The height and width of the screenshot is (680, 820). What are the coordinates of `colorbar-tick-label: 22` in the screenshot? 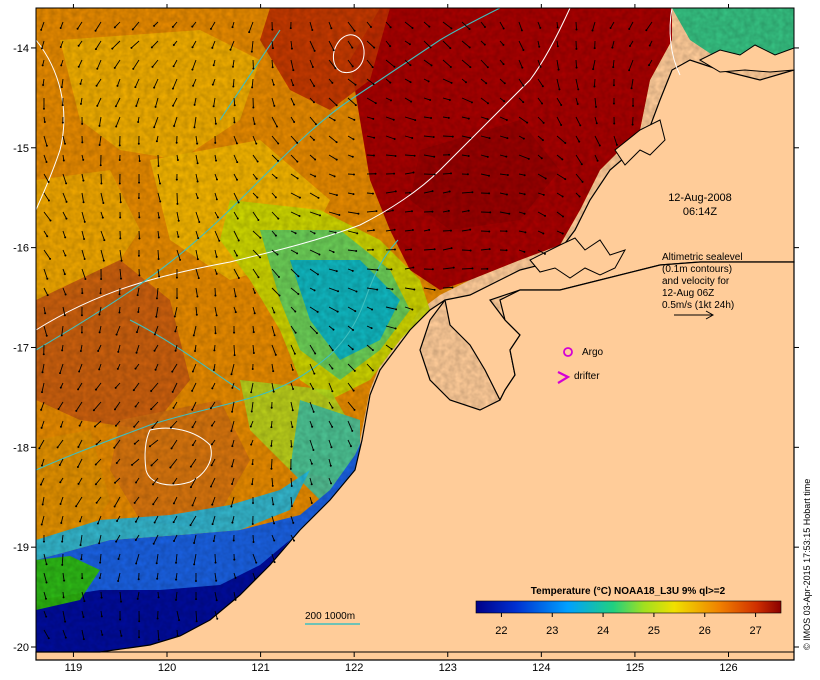 It's located at (501, 631).